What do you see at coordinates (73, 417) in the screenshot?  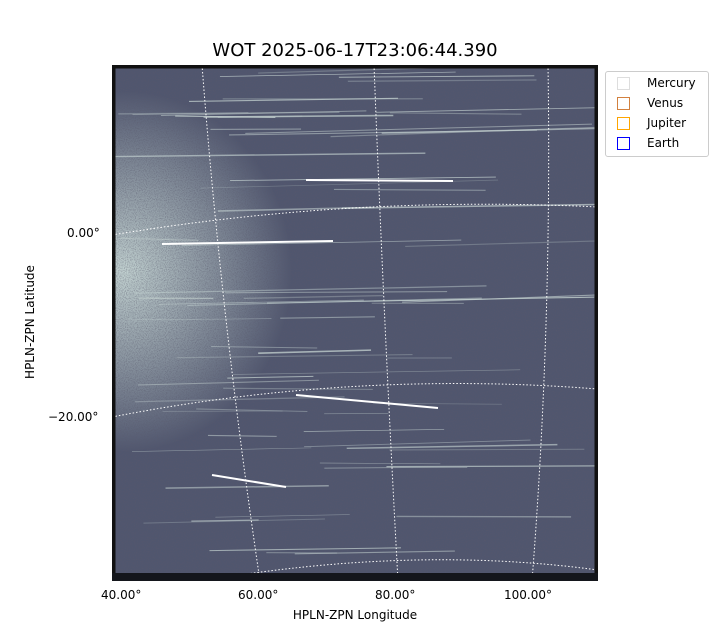 I see `y-tick: −20.00°` at bounding box center [73, 417].